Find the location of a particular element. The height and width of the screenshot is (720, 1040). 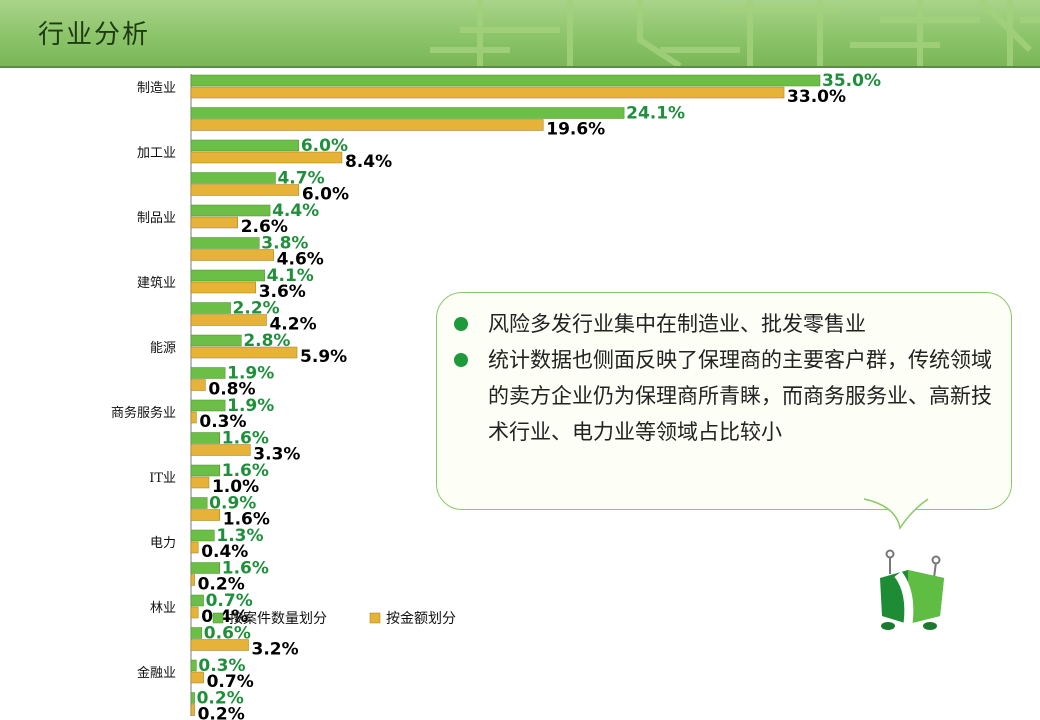

legend-label-count: 按案件数量划分 is located at coordinates (278, 618).